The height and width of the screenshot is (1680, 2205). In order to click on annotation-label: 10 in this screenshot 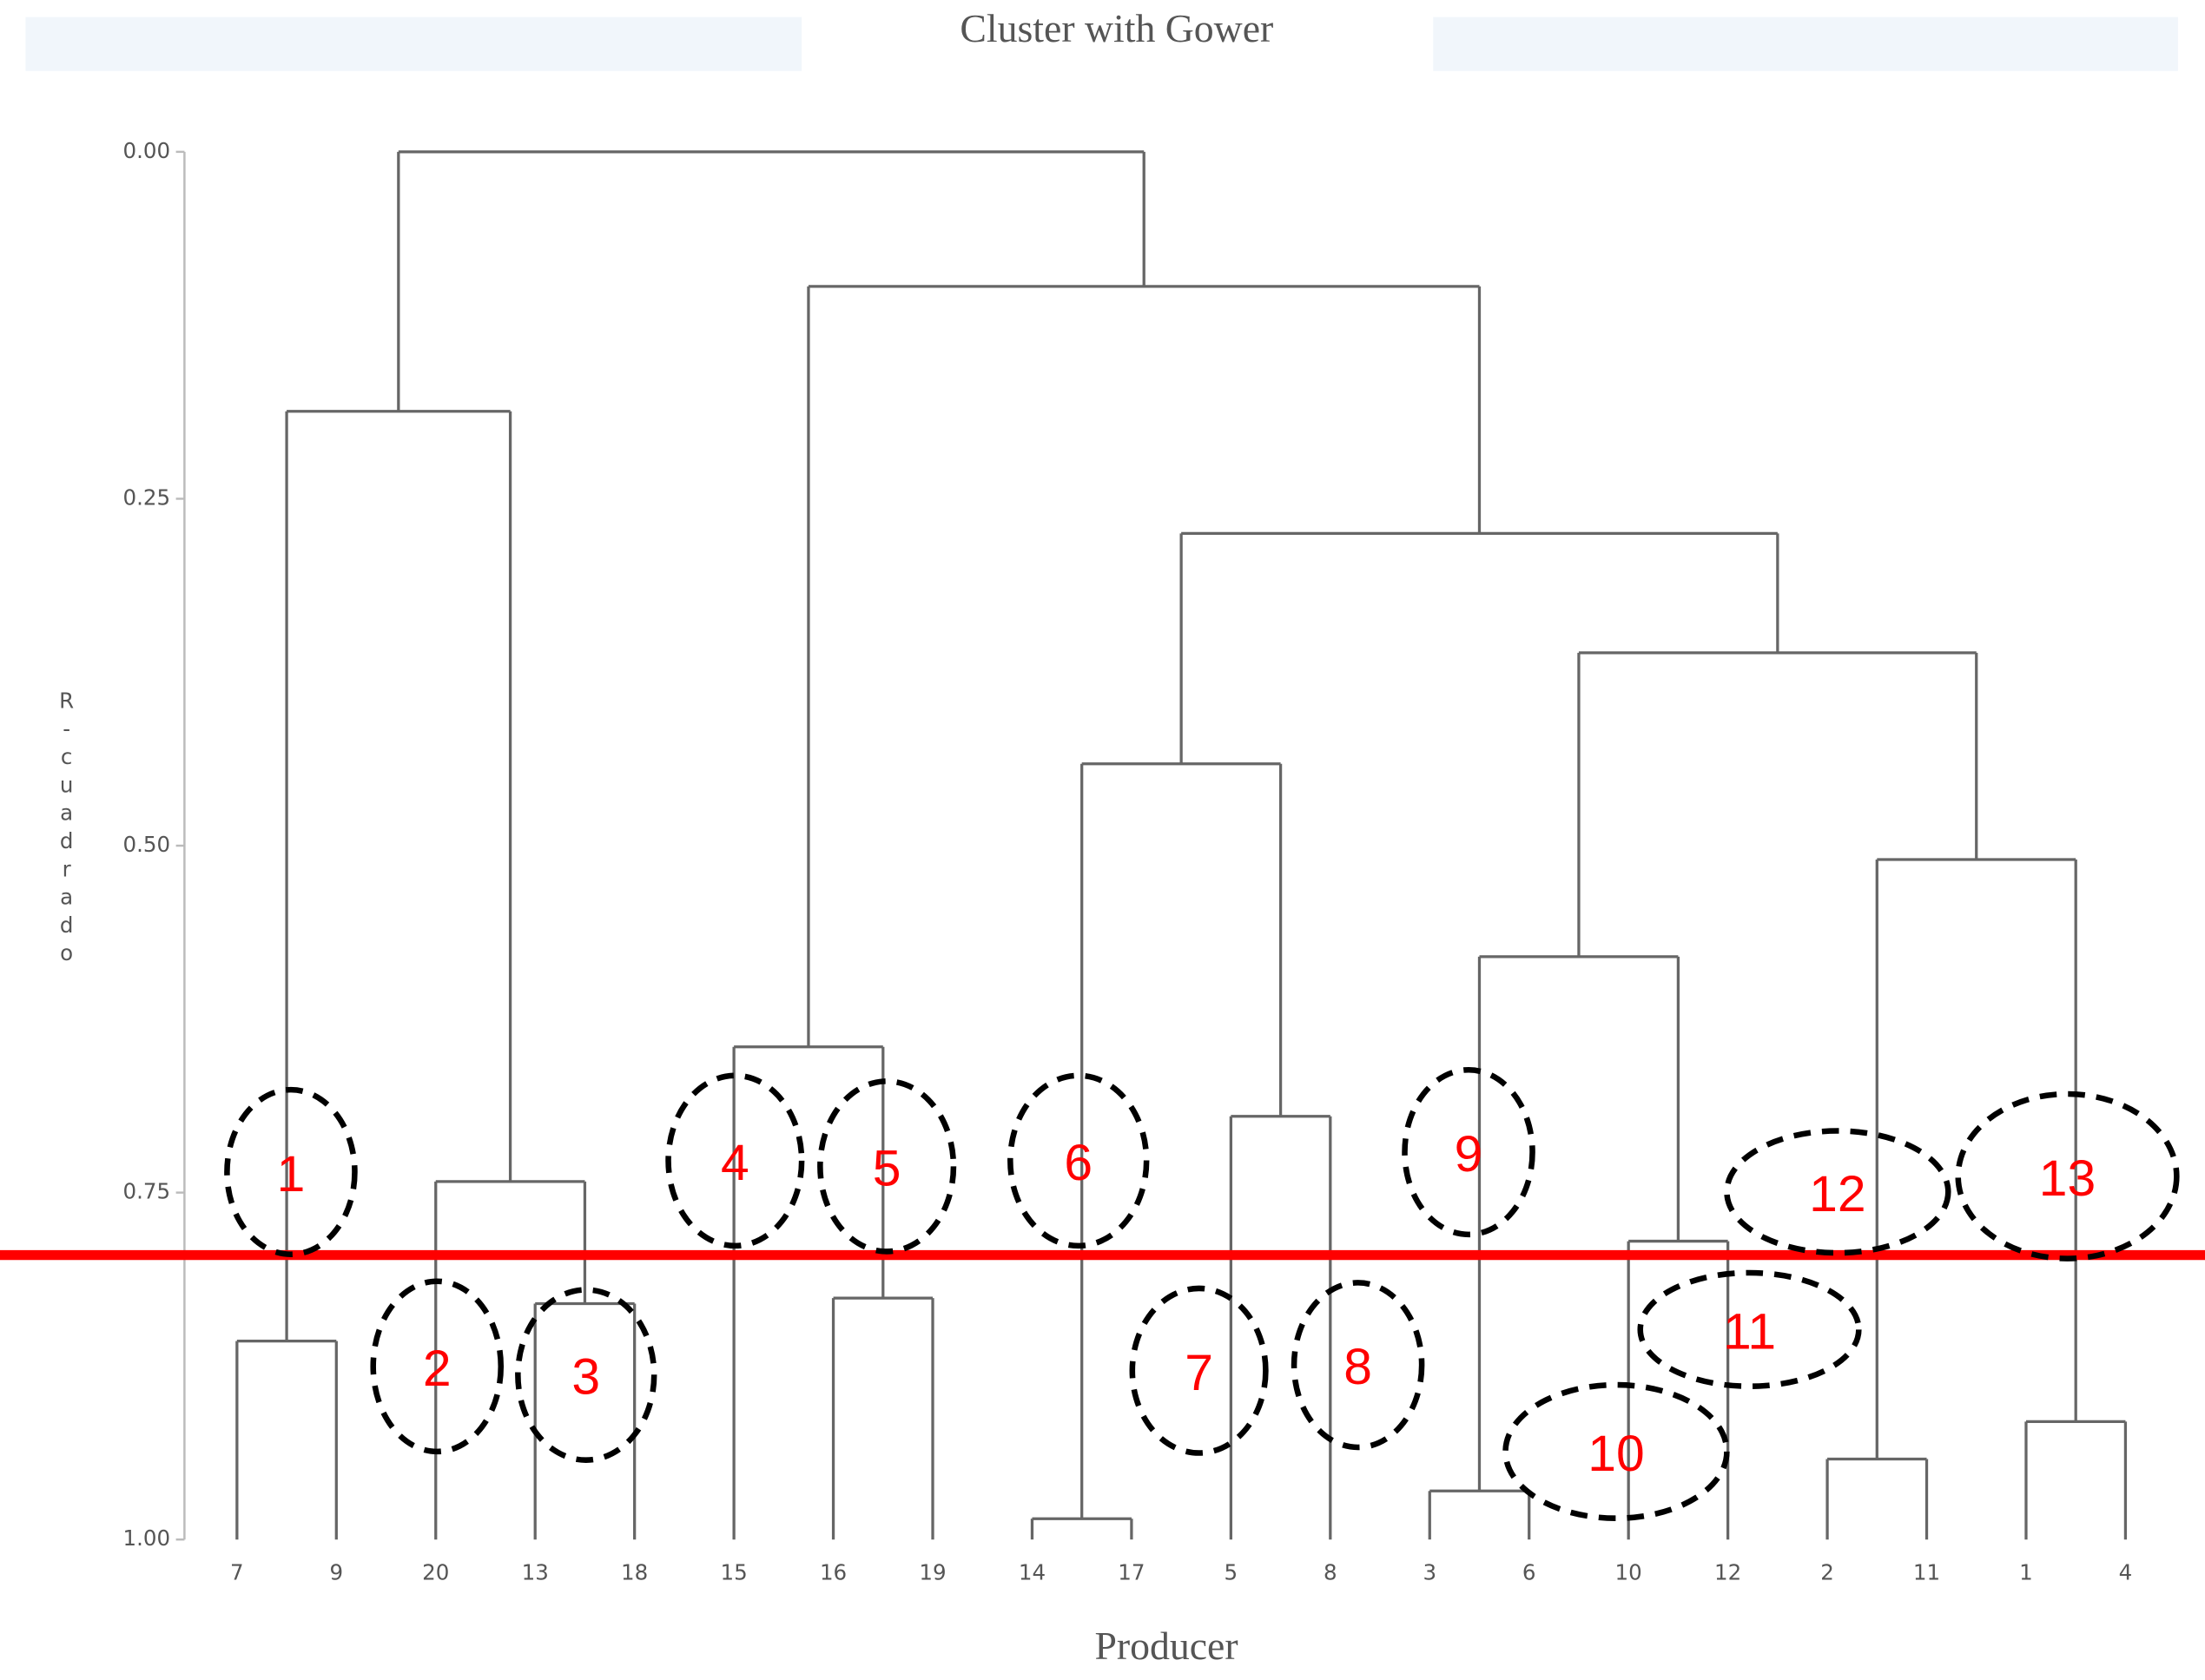, I will do `click(1616, 1454)`.